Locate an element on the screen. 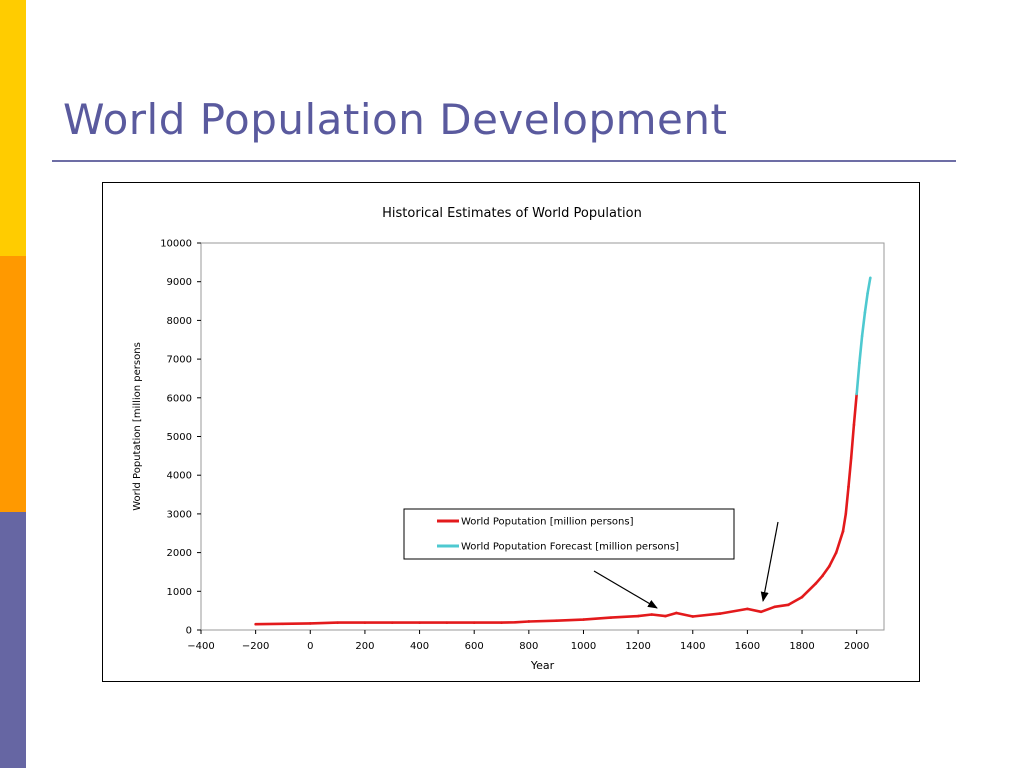 The width and height of the screenshot is (1024, 768). accent-bar-purple is located at coordinates (13, 640).